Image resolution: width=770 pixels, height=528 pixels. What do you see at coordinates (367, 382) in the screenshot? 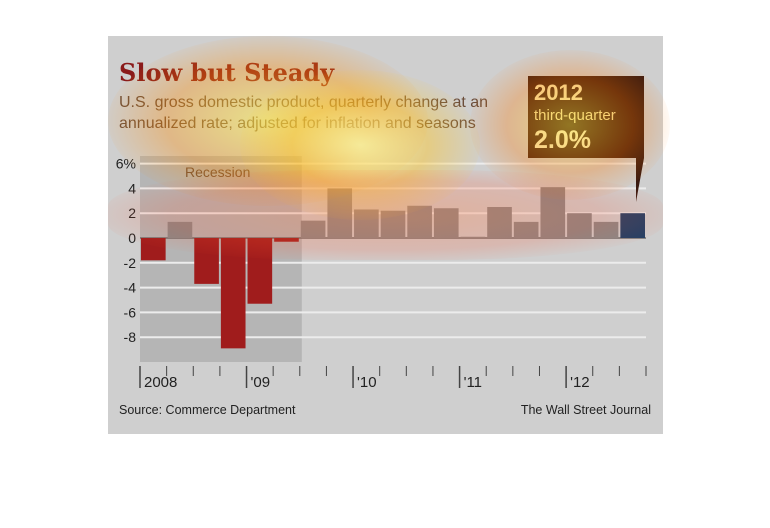
I see `x-tick-label: '10` at bounding box center [367, 382].